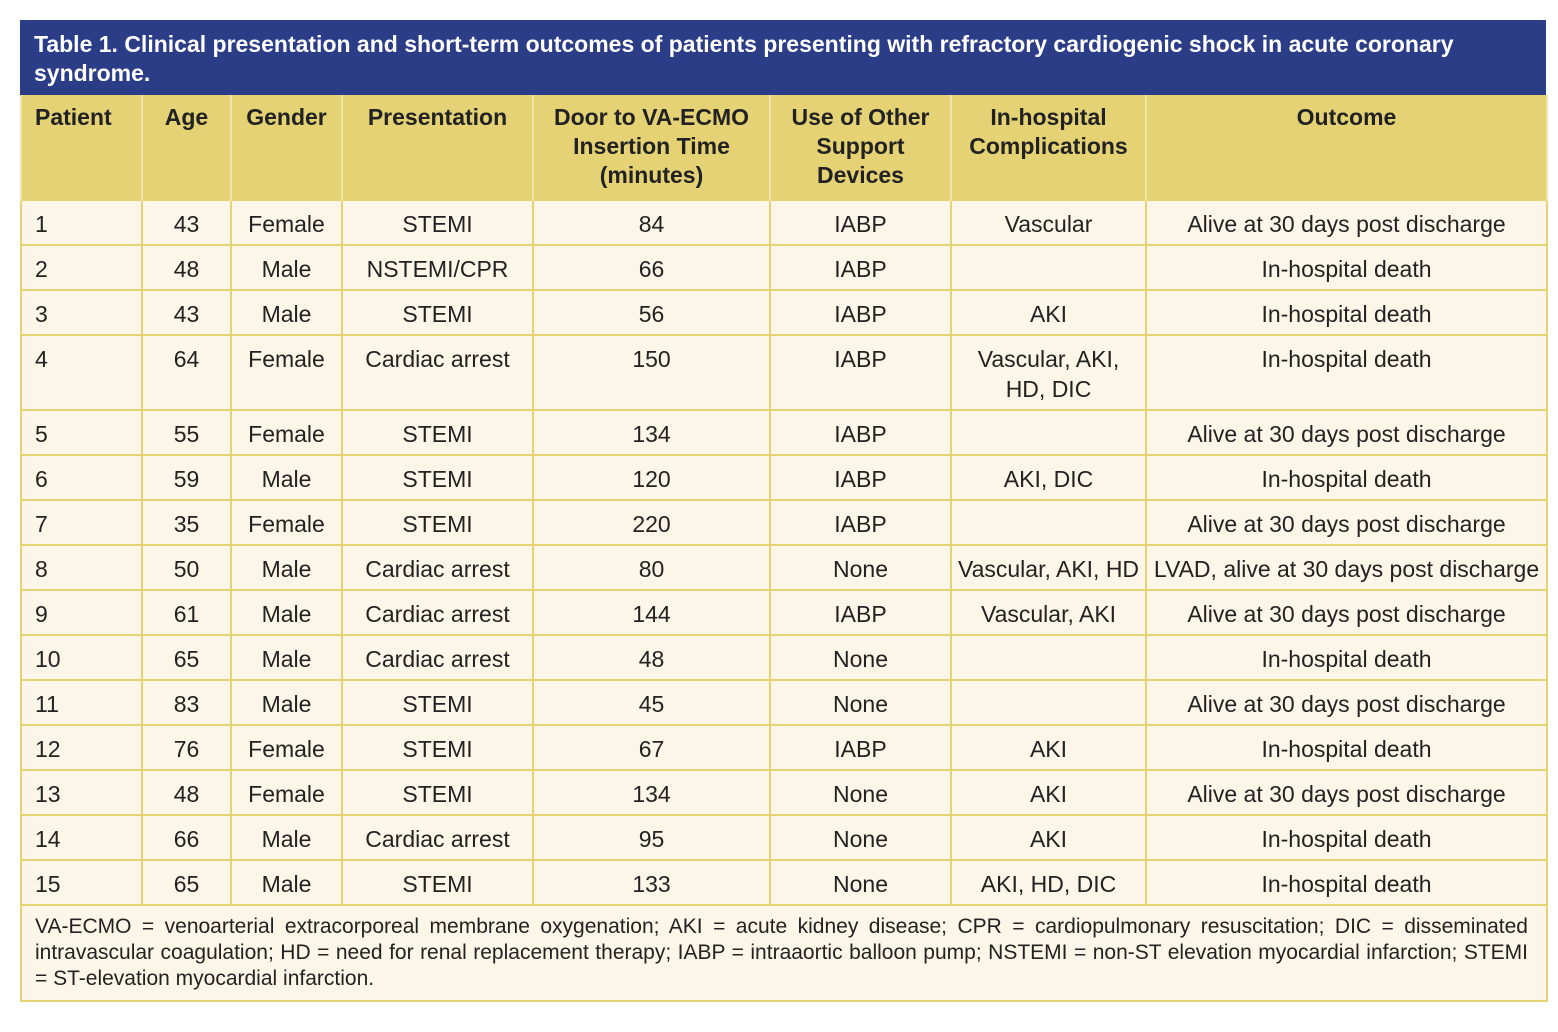 The height and width of the screenshot is (1032, 1558). I want to click on table-cell: 15, so click(81, 882).